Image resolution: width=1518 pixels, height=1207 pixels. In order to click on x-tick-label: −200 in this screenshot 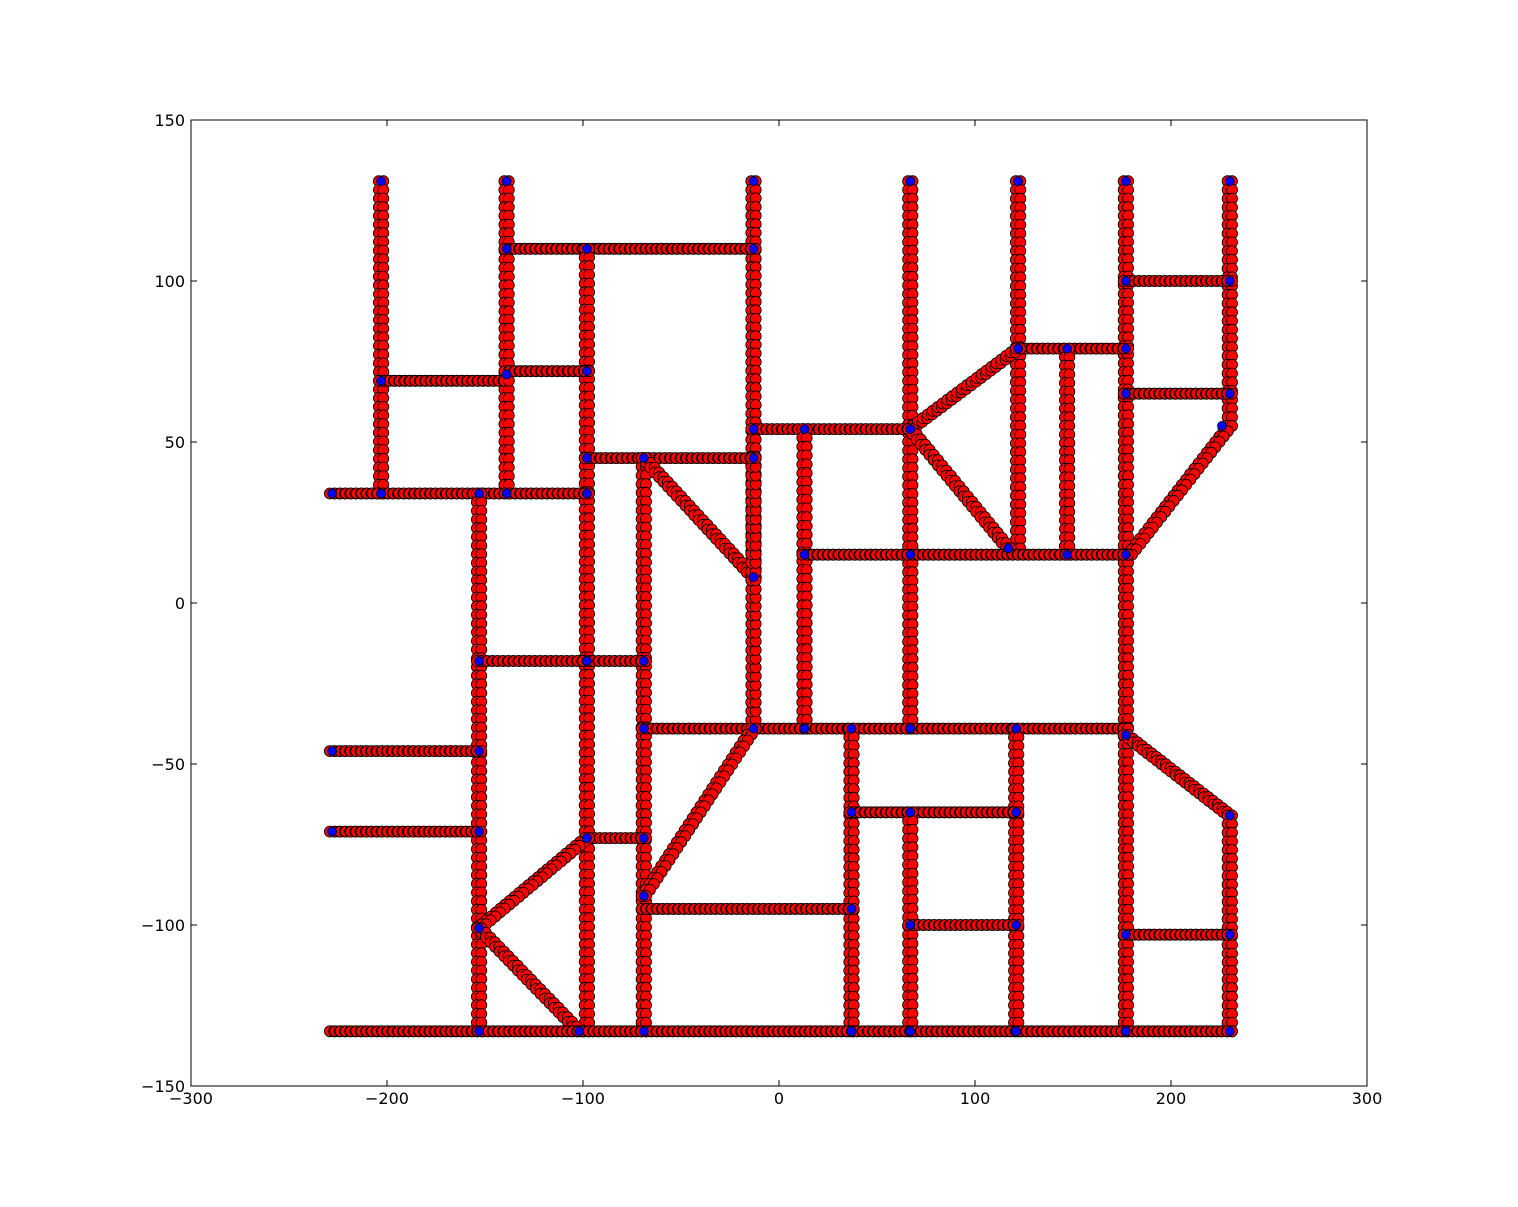, I will do `click(387, 1098)`.